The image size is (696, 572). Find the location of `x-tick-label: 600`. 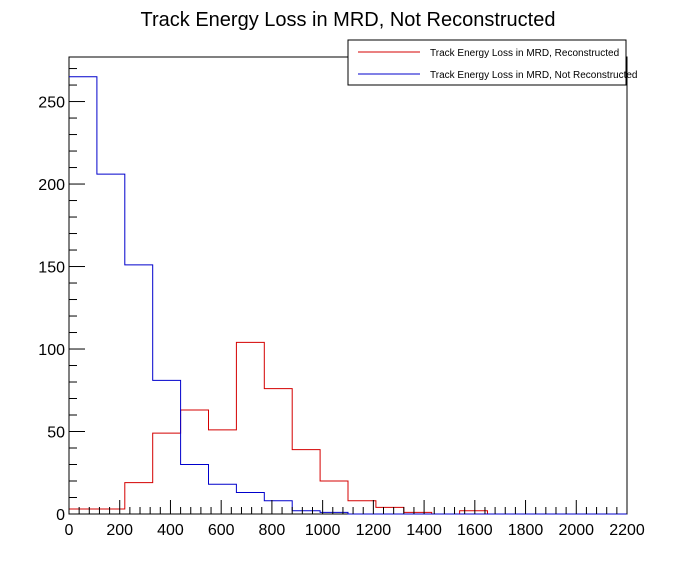

x-tick-label: 600 is located at coordinates (221, 530).